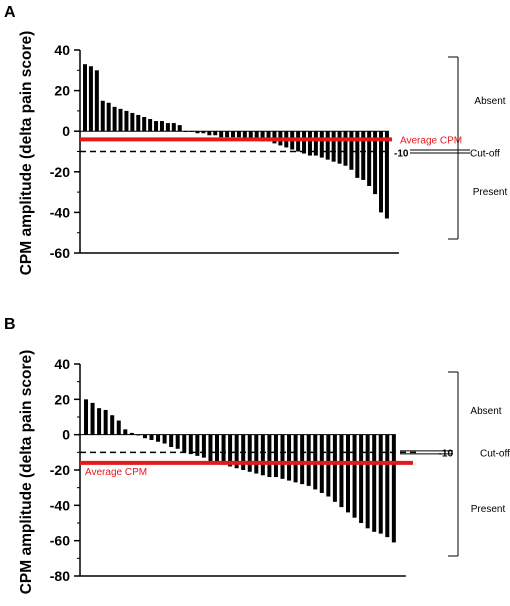 The image size is (510, 606). What do you see at coordinates (62, 91) in the screenshot?
I see `y-tick-label-a: 20` at bounding box center [62, 91].